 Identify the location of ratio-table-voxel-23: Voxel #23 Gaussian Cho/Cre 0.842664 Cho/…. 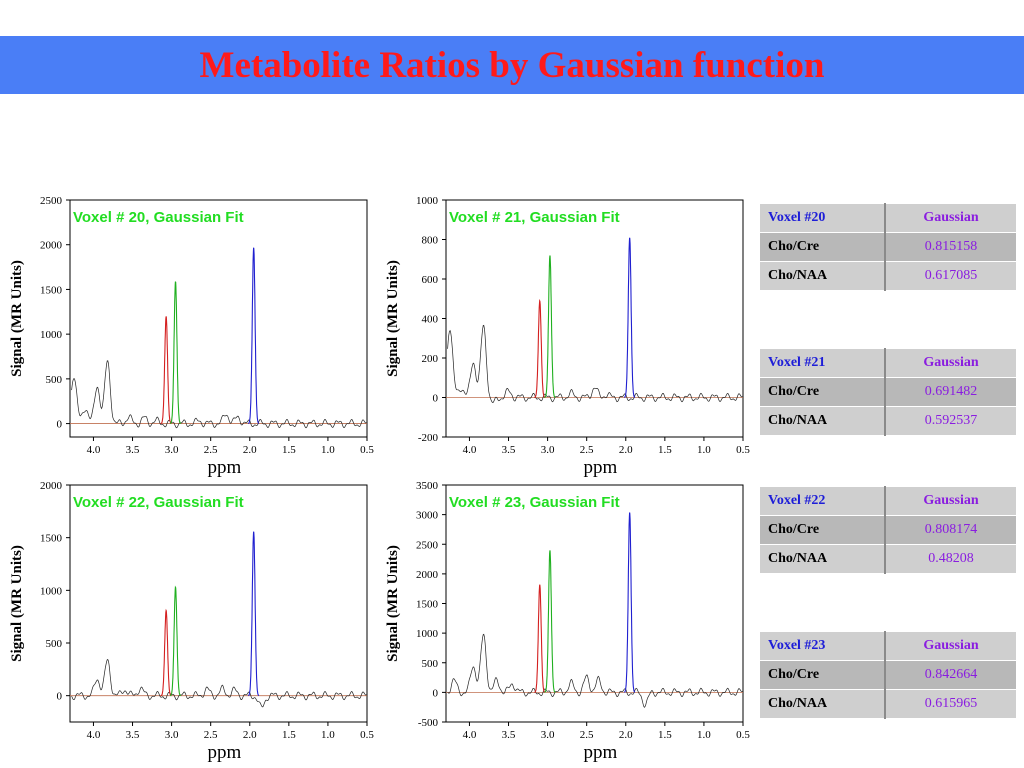
(888, 675).